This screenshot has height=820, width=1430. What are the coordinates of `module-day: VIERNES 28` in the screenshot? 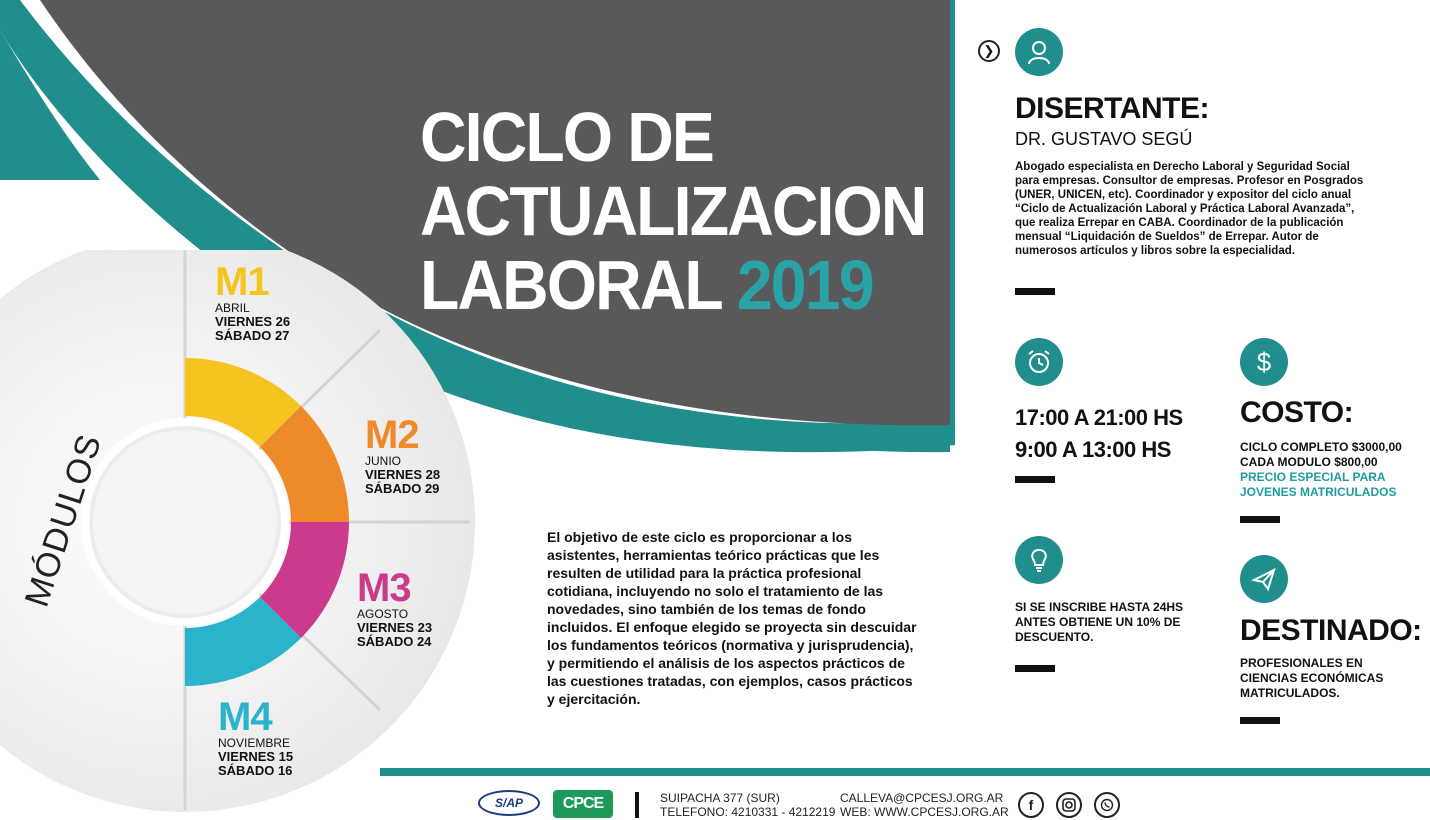 It's located at (403, 474).